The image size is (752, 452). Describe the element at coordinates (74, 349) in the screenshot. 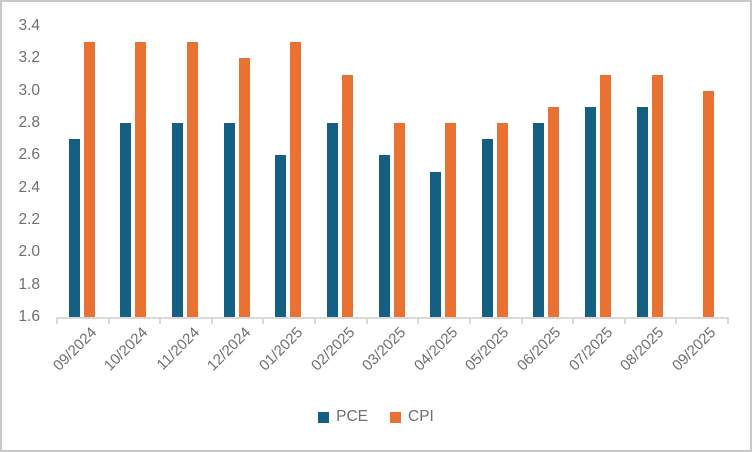

I see `x-axis-tick-label-text: 09/2024` at that location.